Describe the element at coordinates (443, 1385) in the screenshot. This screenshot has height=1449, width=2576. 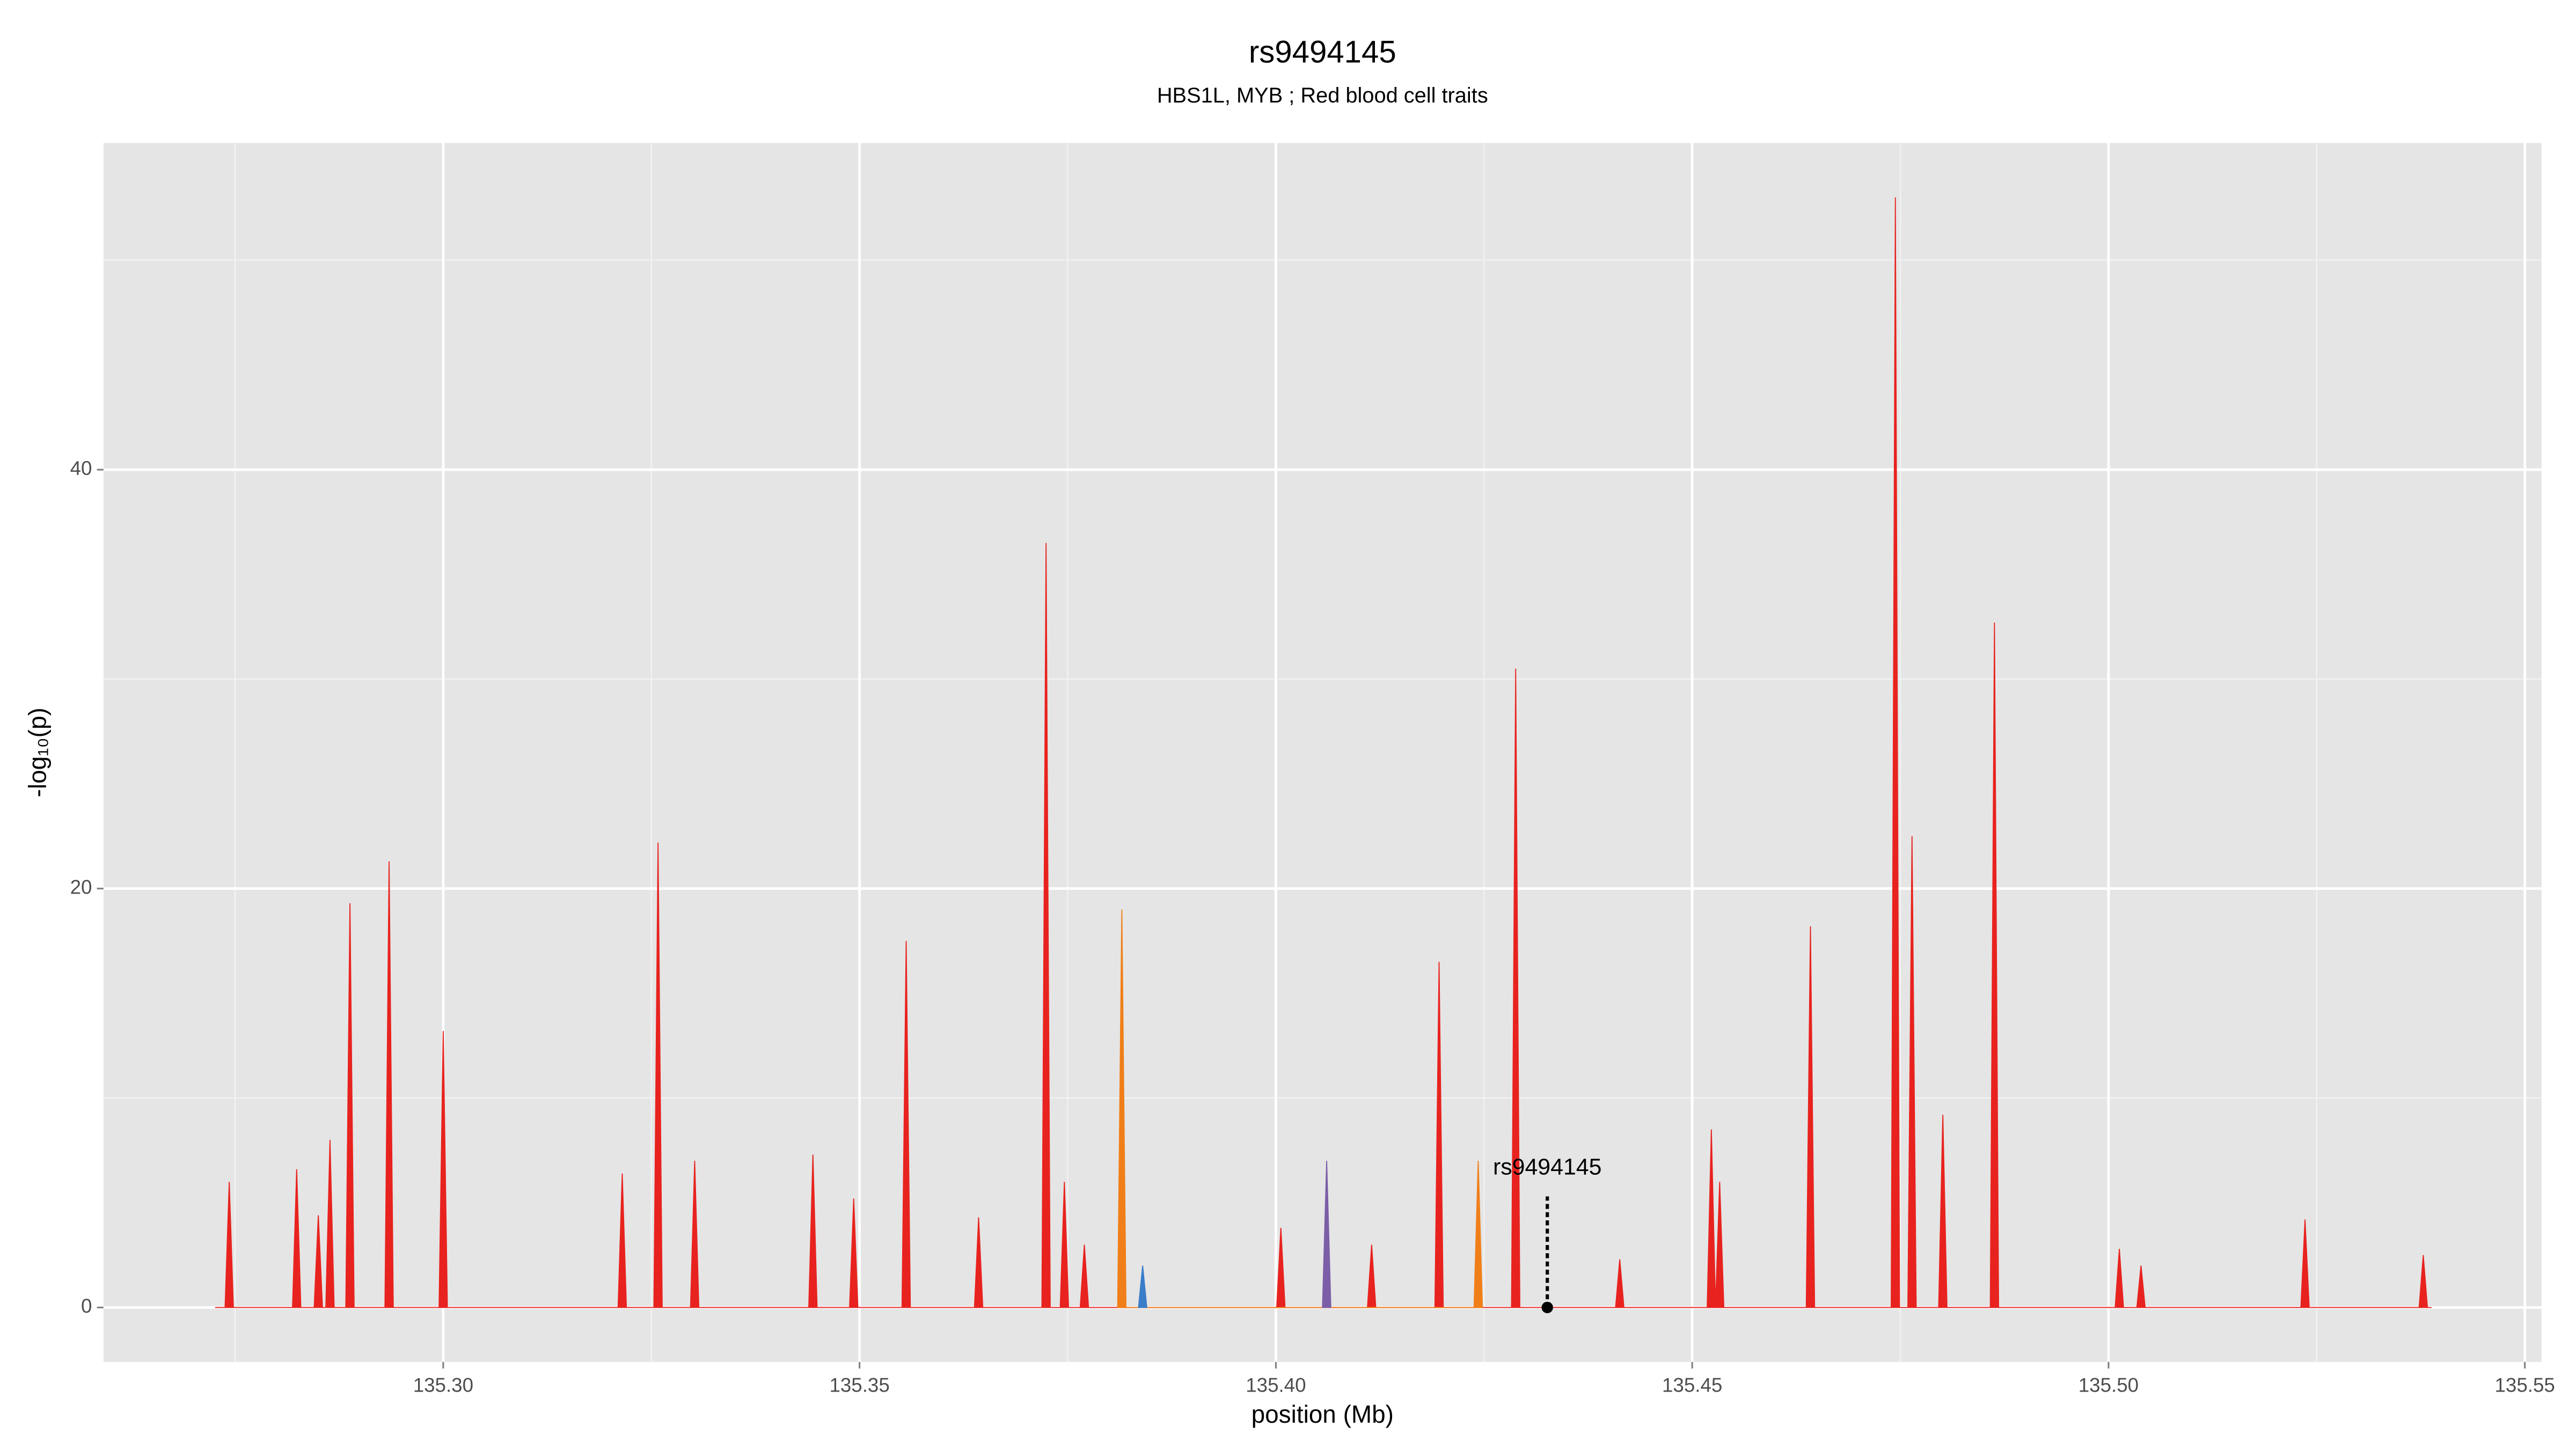
I see `x-tick-label: 135.30` at that location.